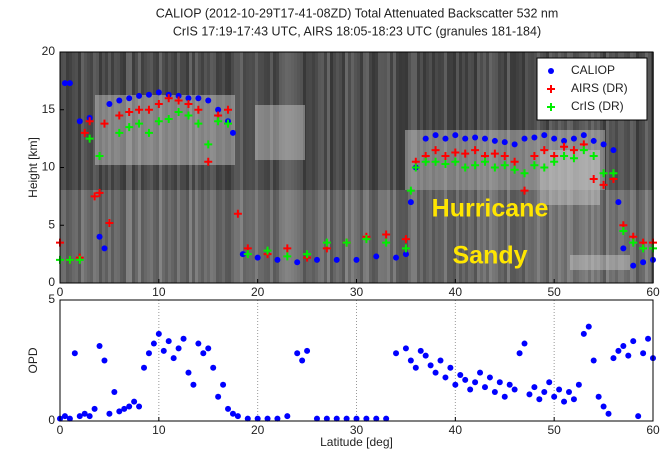 The width and height of the screenshot is (660, 462). I want to click on y-tick-label: 0, so click(51, 282).